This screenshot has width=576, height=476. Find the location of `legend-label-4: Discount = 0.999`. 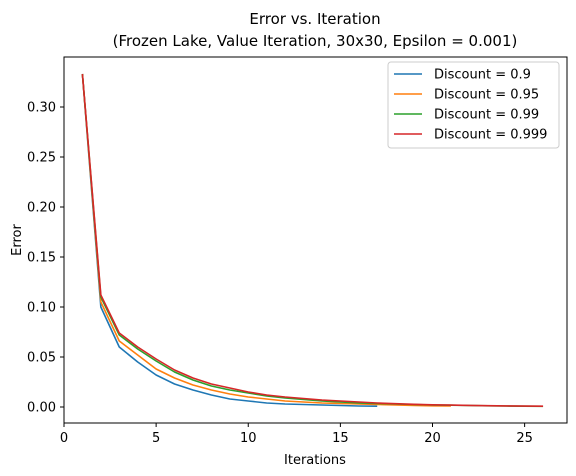

legend-label-4: Discount = 0.999 is located at coordinates (490, 135).